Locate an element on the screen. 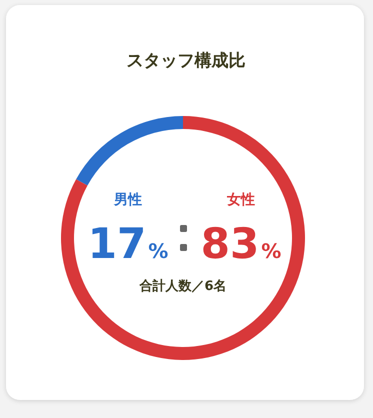 The height and width of the screenshot is (418, 373). slice-label: 男性 is located at coordinates (127, 200).